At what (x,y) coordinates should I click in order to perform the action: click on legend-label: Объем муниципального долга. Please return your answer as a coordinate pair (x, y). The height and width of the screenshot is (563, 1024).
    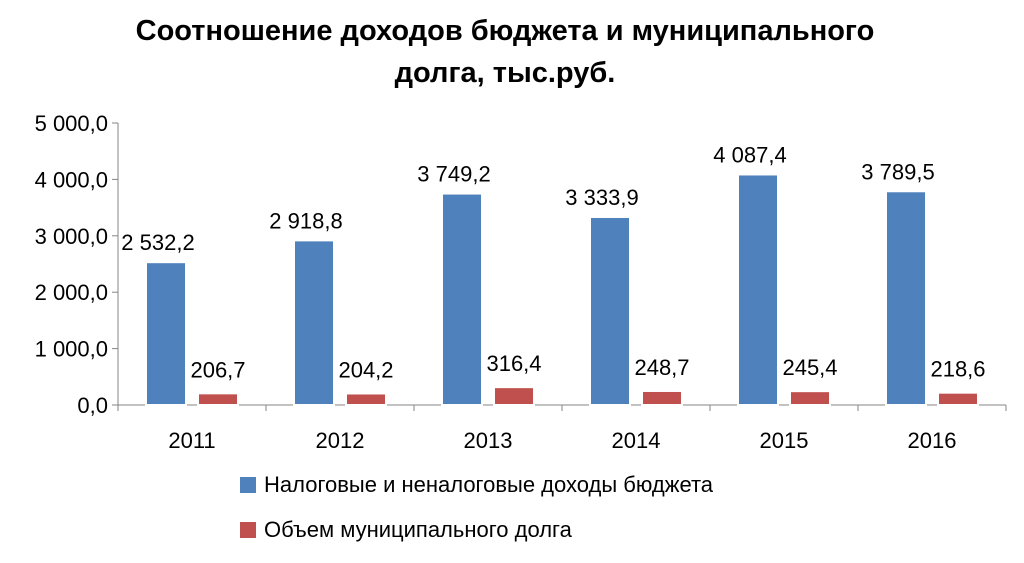
    Looking at the image, I should click on (418, 529).